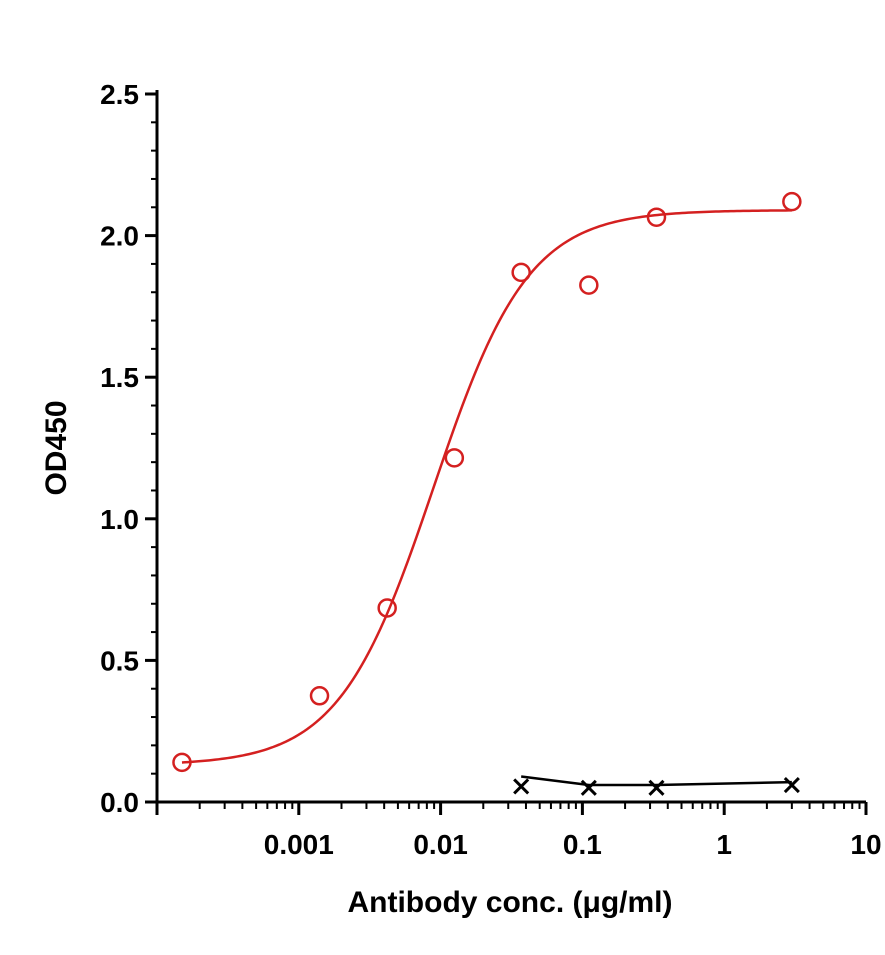 This screenshot has height=955, width=885. What do you see at coordinates (724, 844) in the screenshot?
I see `x-tick-label: 1` at bounding box center [724, 844].